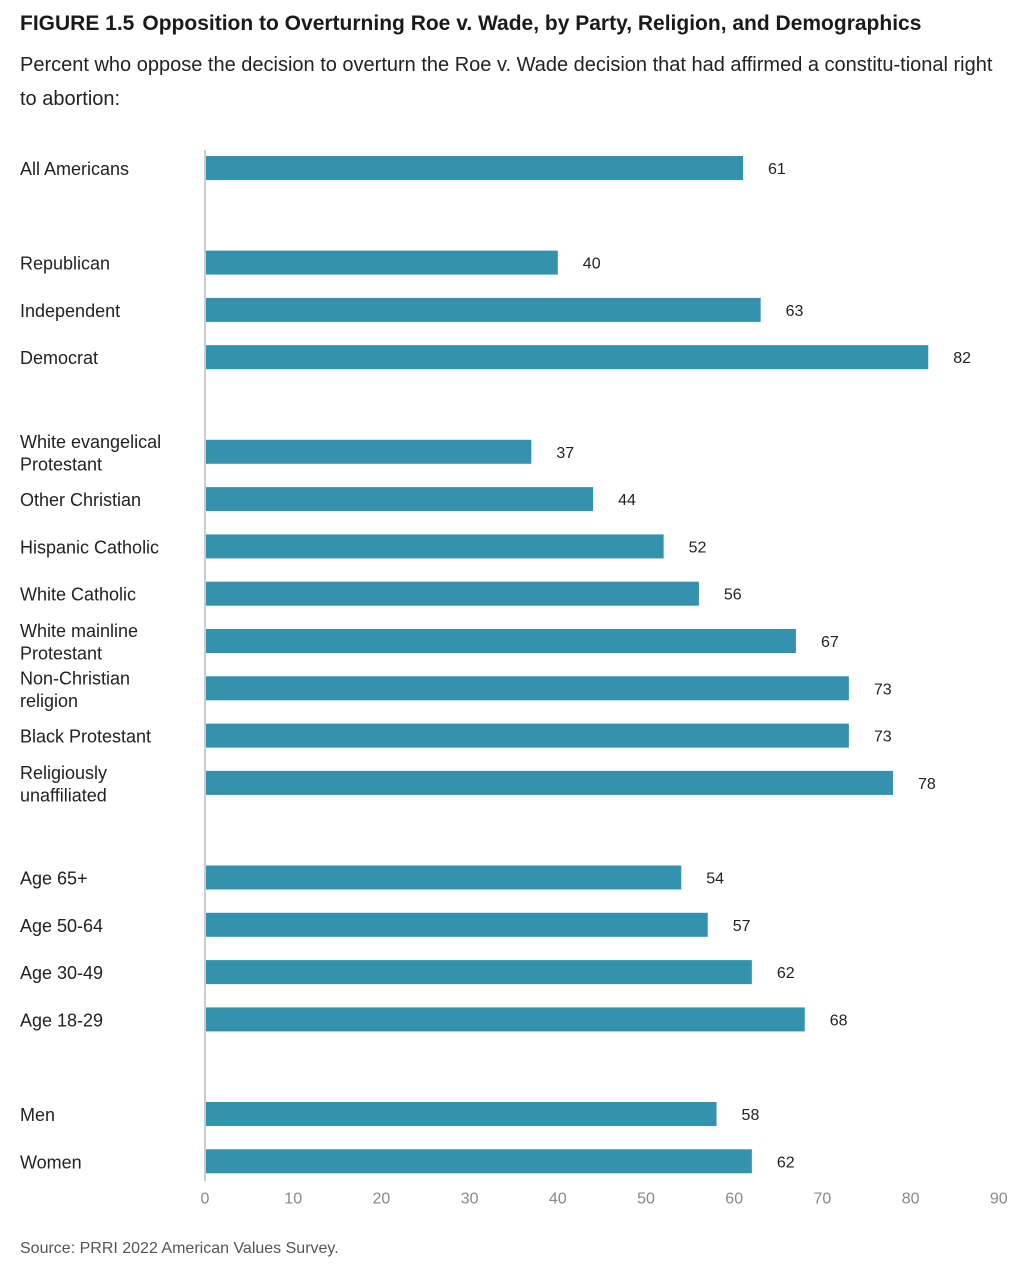  Describe the element at coordinates (75, 689) in the screenshot. I see `category-label: Non-Christian religion` at that location.